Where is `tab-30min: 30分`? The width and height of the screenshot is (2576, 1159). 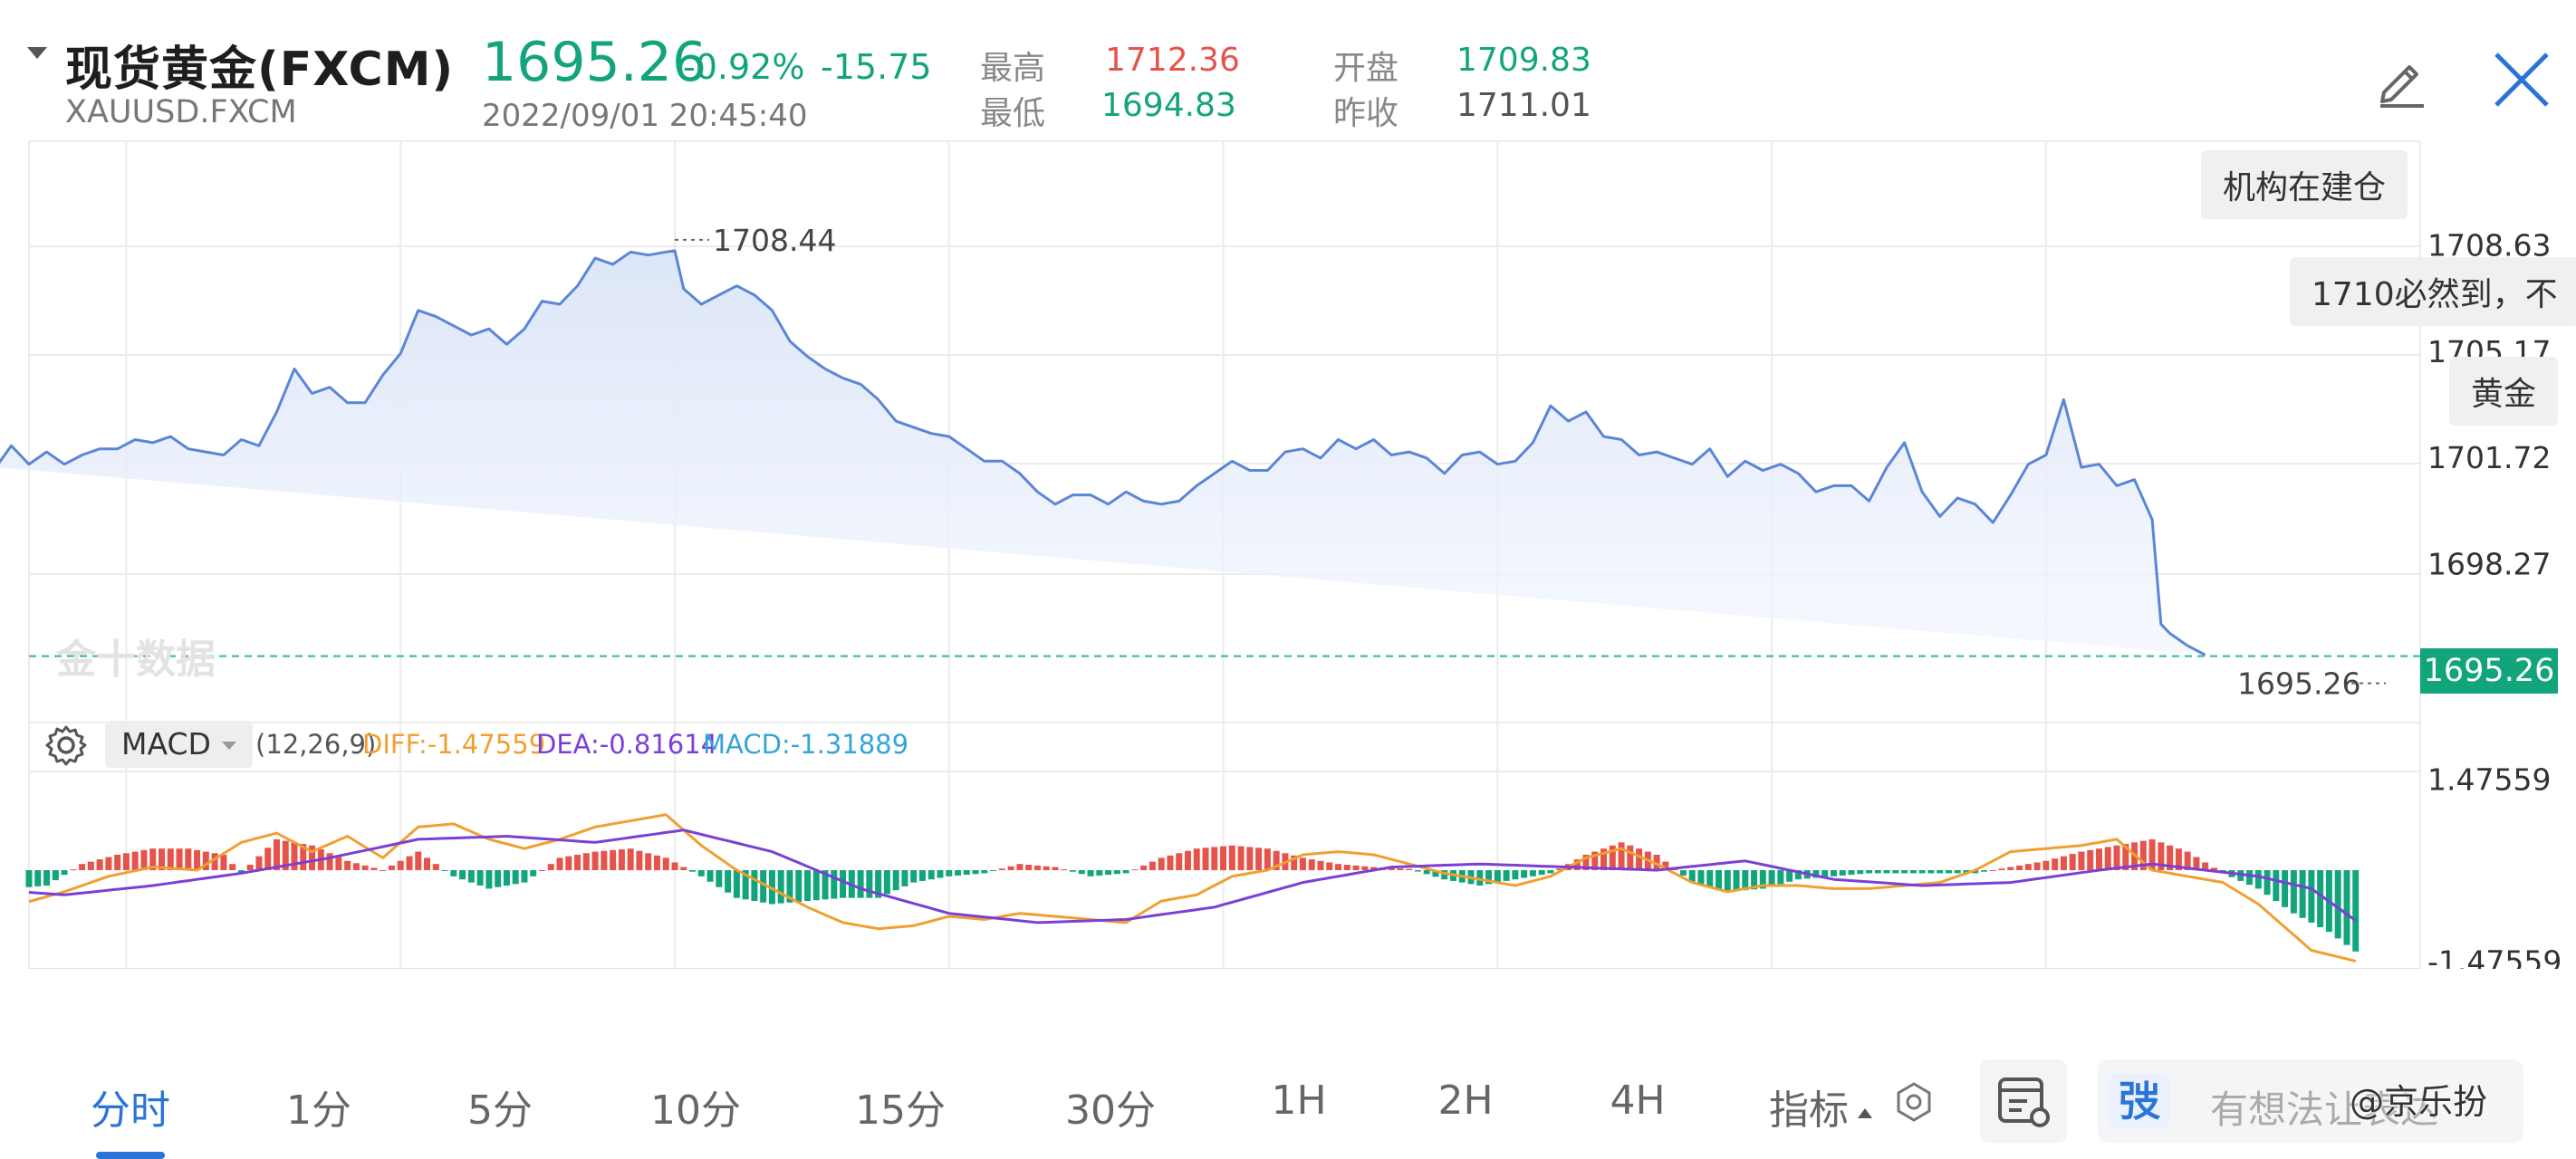 tab-30min: 30分 is located at coordinates (1110, 1111).